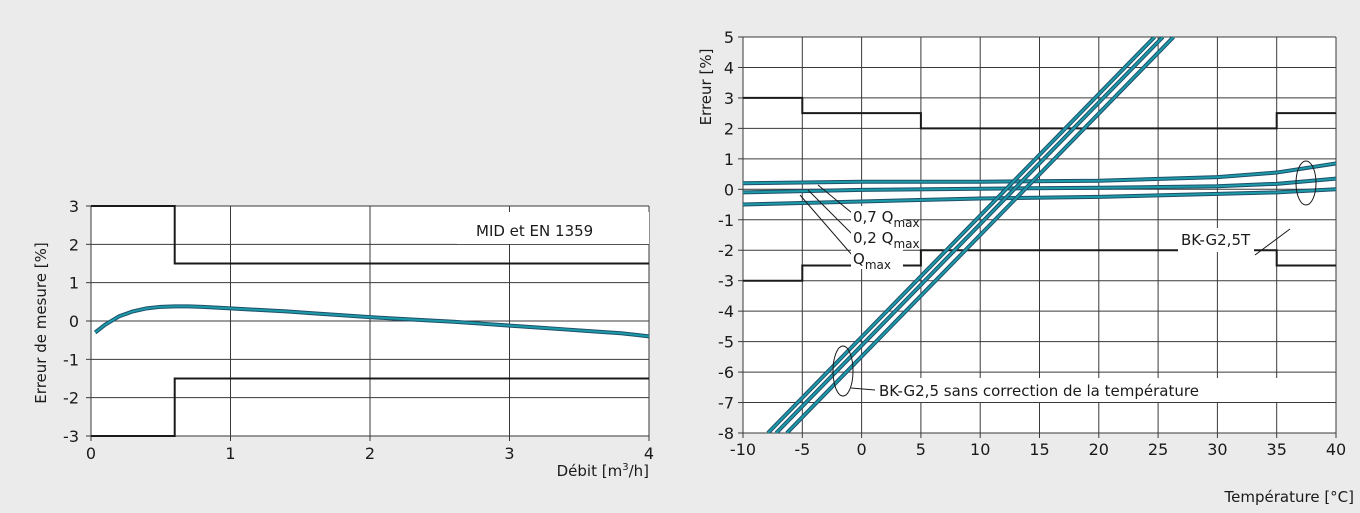 The height and width of the screenshot is (513, 1360). Describe the element at coordinates (706, 87) in the screenshot. I see `y-axis-label: Erreur [%]` at that location.